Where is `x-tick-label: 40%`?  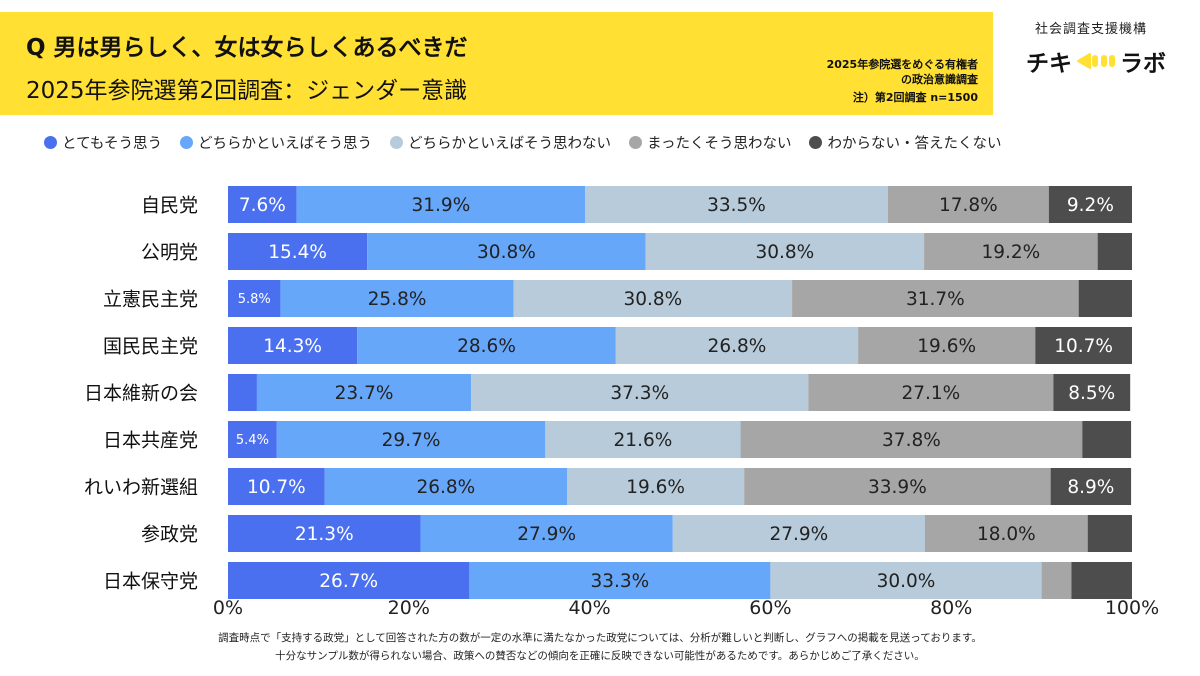
x-tick-label: 40% is located at coordinates (589, 608).